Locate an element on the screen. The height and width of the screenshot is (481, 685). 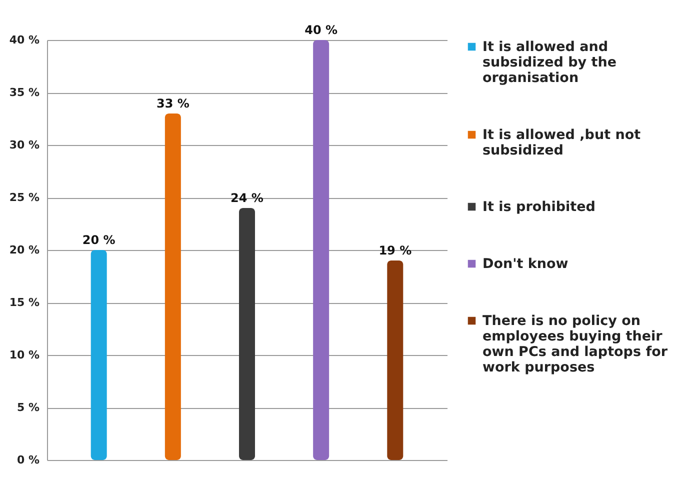
legend-label: It is allowed ,but not subsidized is located at coordinates (562, 142).